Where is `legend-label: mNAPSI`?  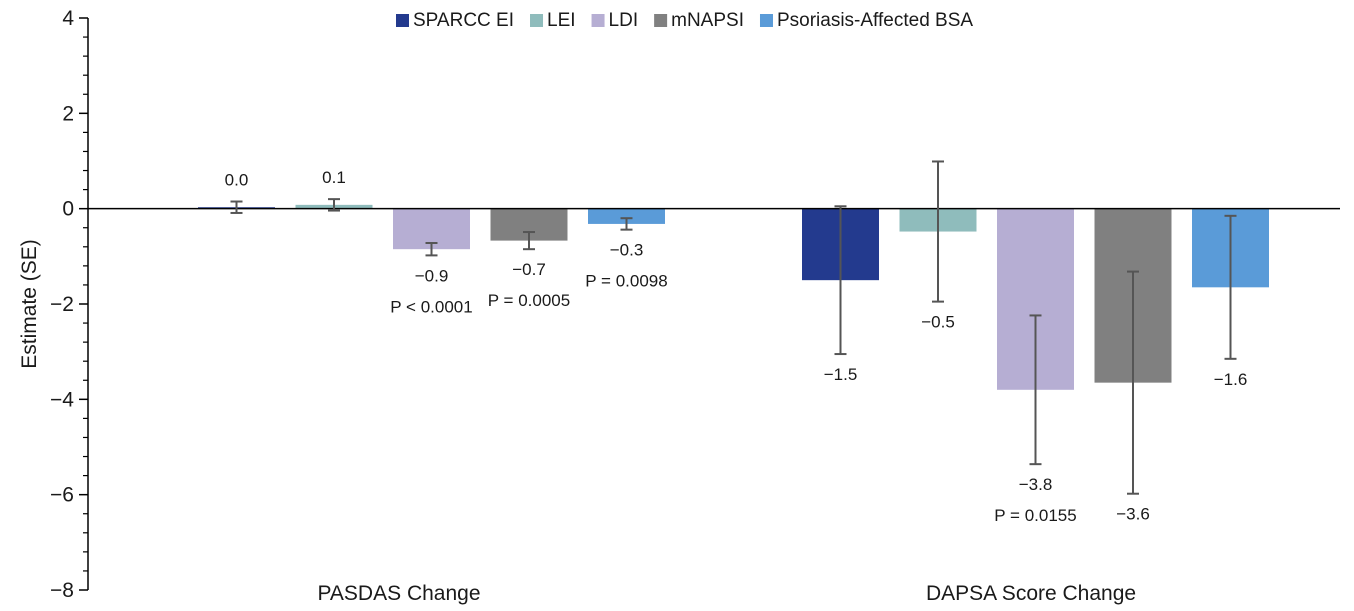 legend-label: mNAPSI is located at coordinates (707, 20).